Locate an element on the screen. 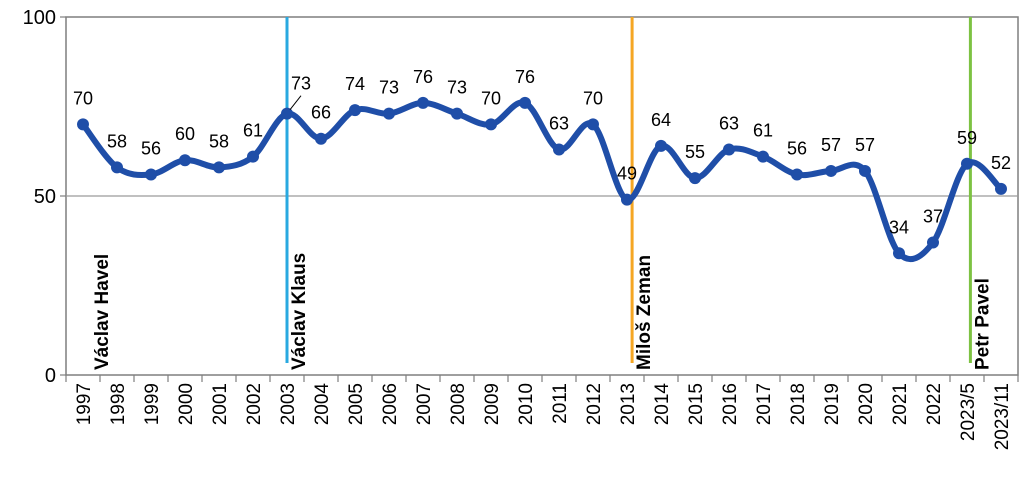 The image size is (1027, 482). x-tick-label: 2001 is located at coordinates (220, 404).